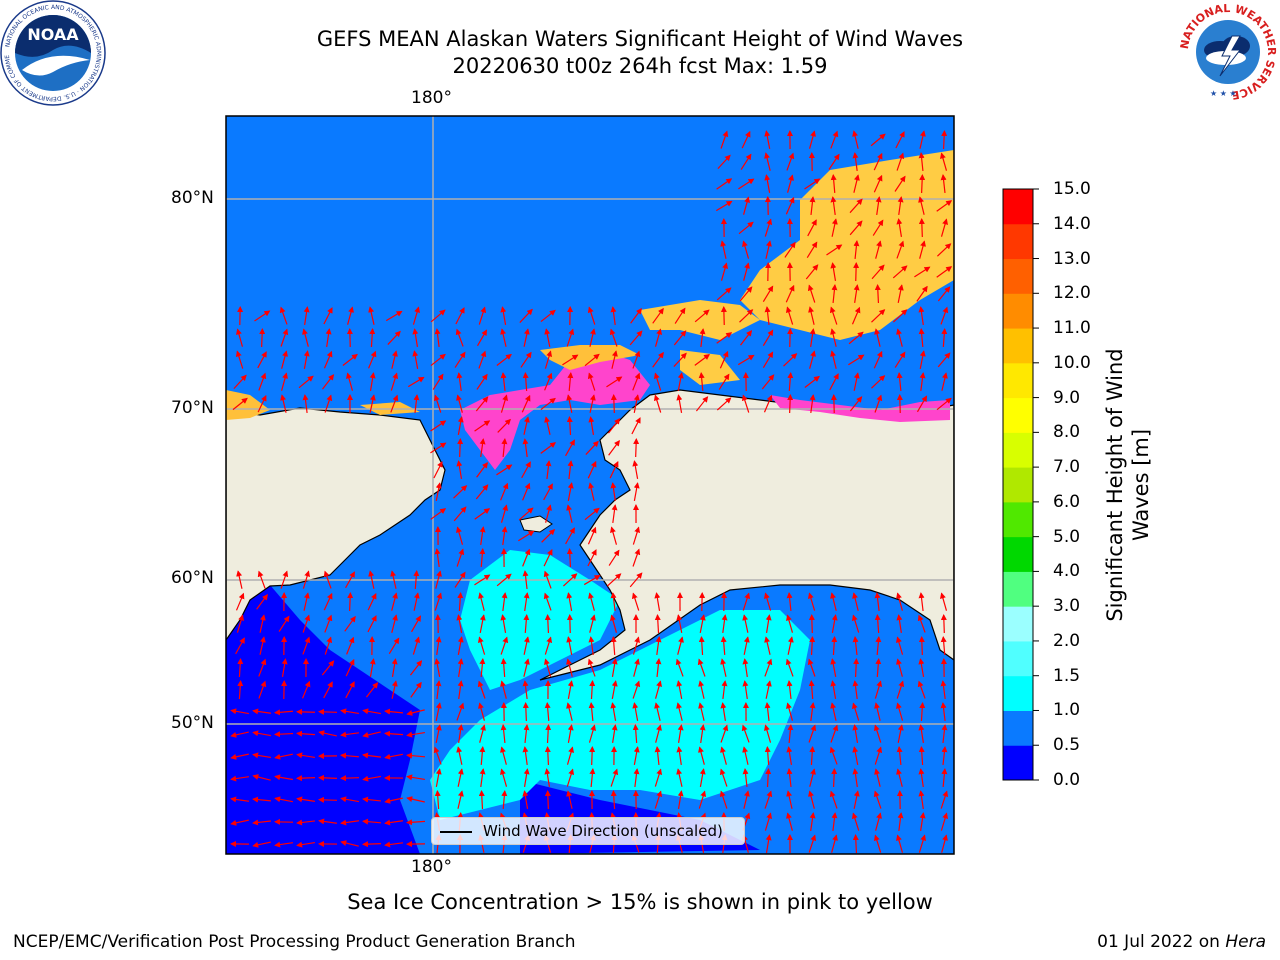 This screenshot has height=960, width=1280. I want to click on nws-logo: NATIONAL WEATHER SERVICE ★ ★ ★, so click(1228, 52).